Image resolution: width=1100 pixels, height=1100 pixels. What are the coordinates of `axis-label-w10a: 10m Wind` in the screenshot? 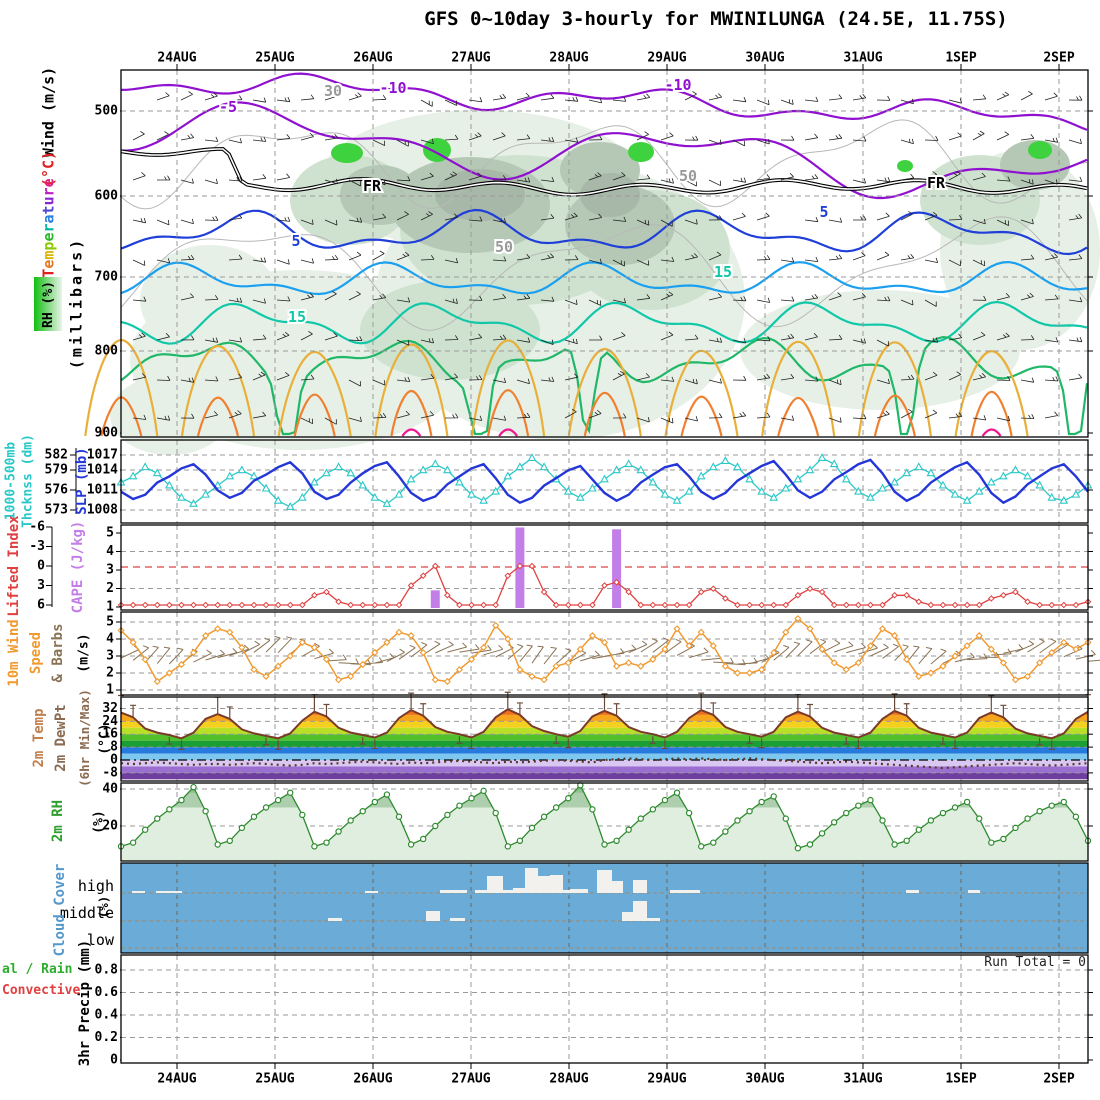 It's located at (14, 653).